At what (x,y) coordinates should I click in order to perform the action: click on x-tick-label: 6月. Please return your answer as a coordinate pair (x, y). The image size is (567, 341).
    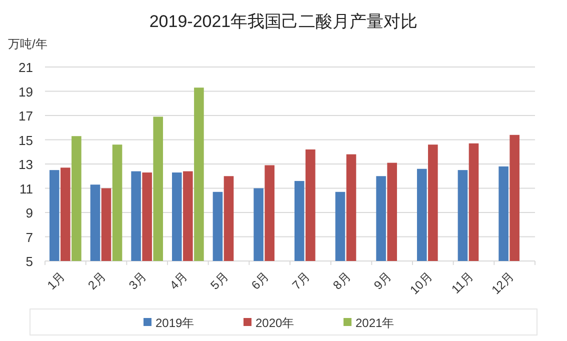
    Looking at the image, I should click on (260, 280).